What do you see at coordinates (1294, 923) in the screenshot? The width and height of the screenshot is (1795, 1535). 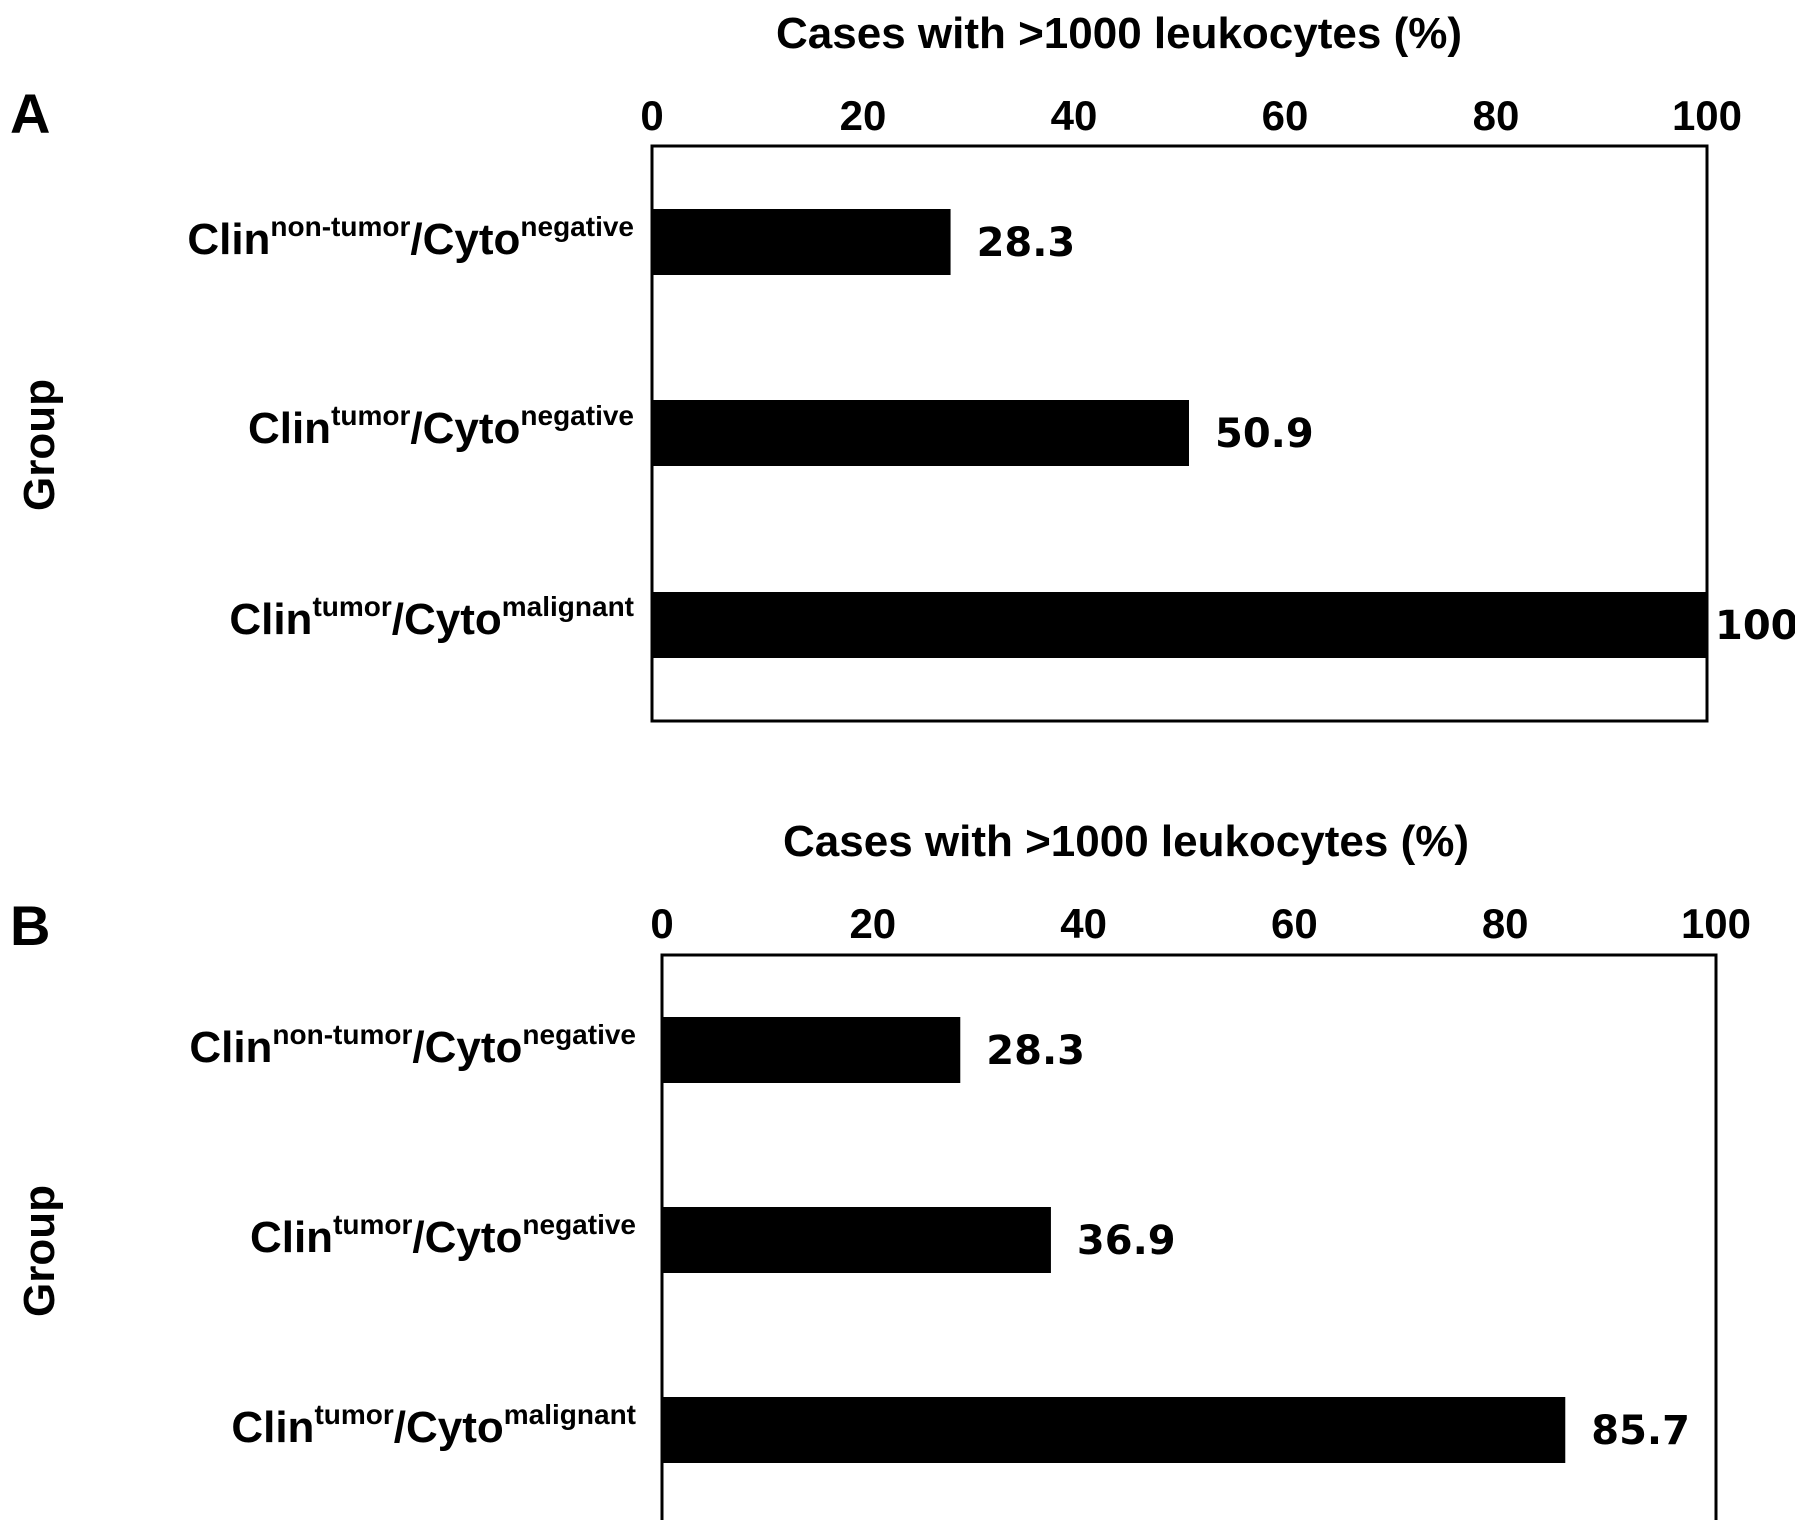 I see `x-tick-label-b-3: 60` at bounding box center [1294, 923].